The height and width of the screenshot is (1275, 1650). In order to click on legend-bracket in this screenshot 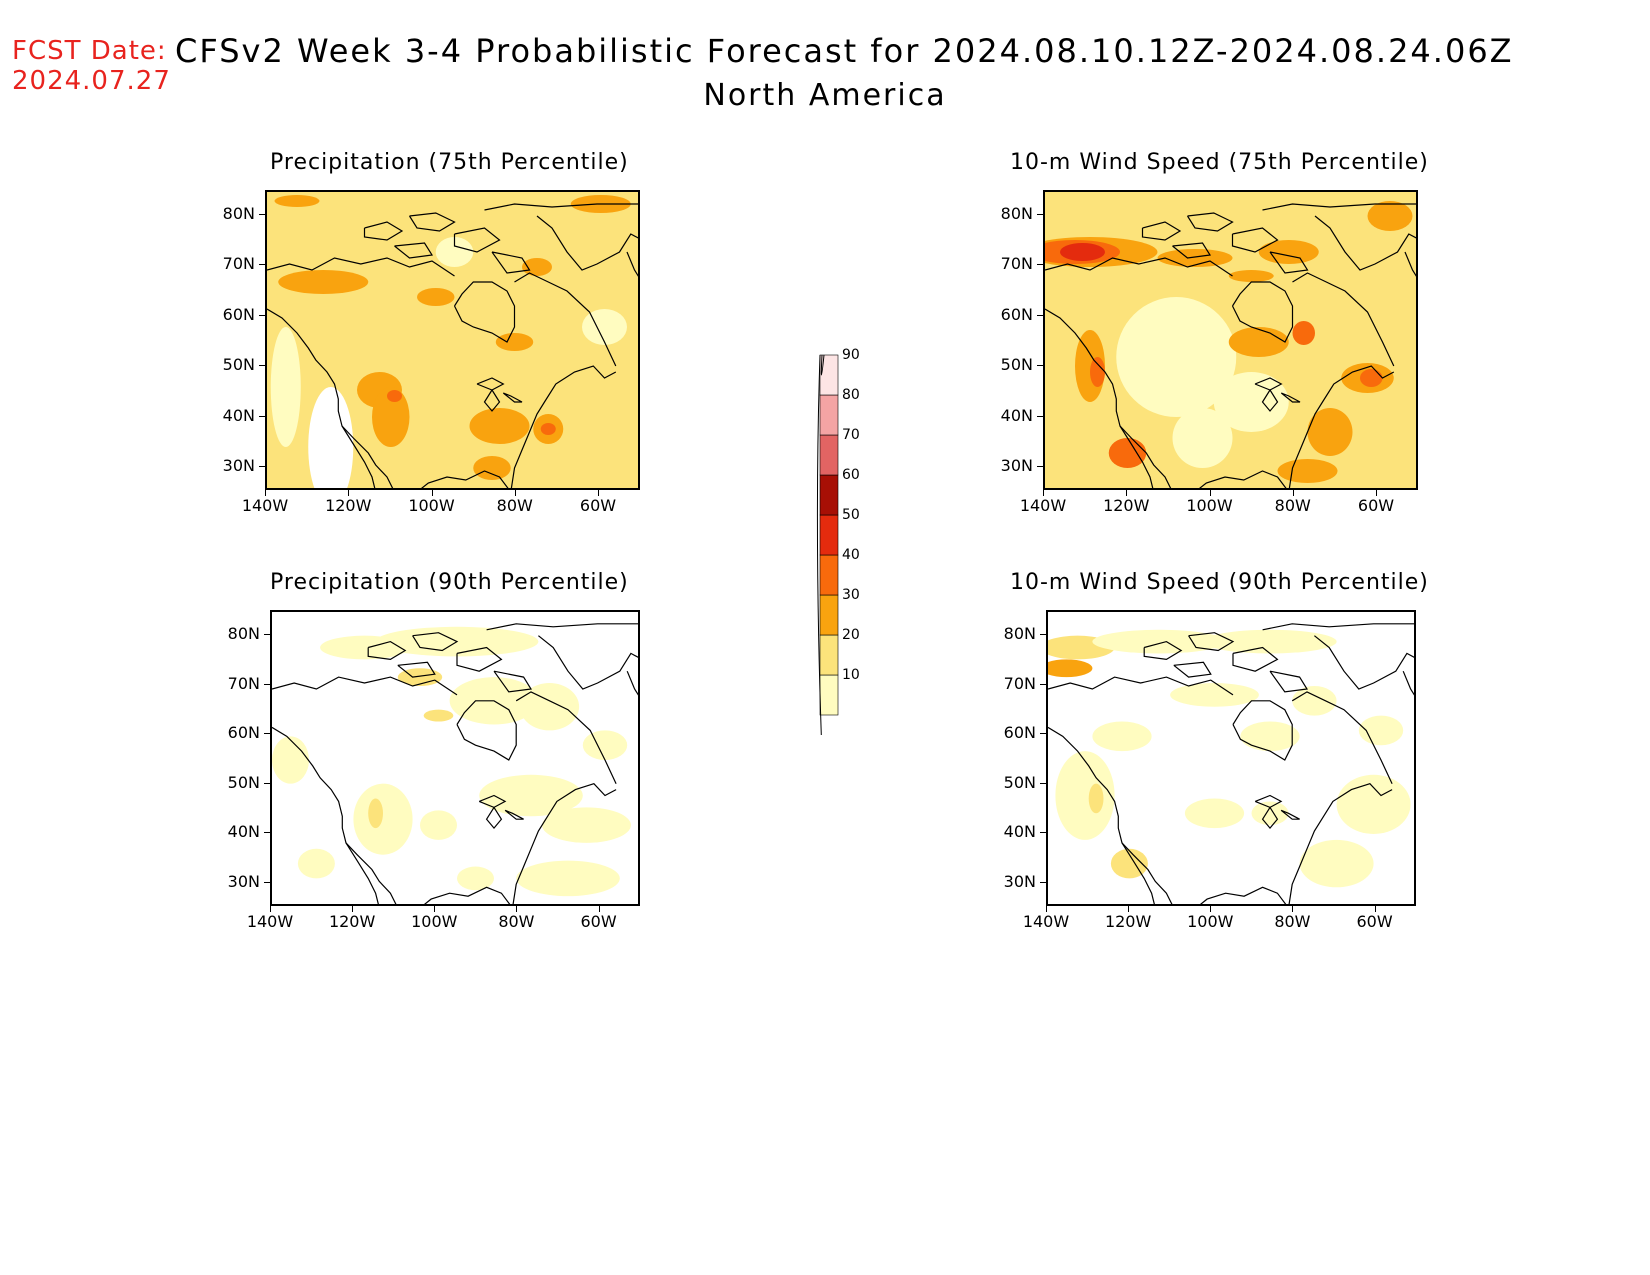, I will do `click(820, 544)`.